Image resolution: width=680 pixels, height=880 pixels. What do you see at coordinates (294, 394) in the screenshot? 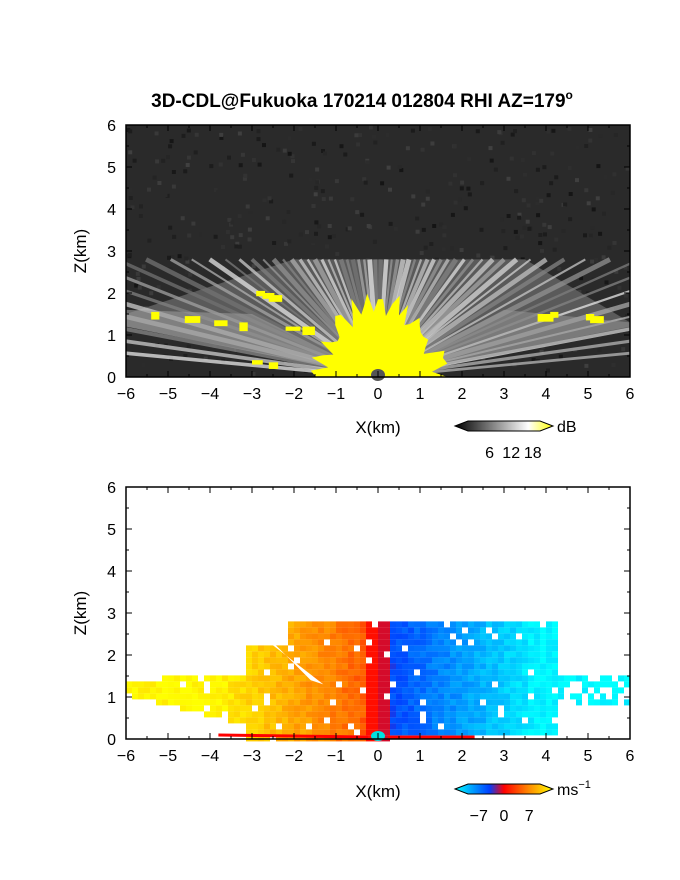
I see `x-tick-label: −2` at bounding box center [294, 394].